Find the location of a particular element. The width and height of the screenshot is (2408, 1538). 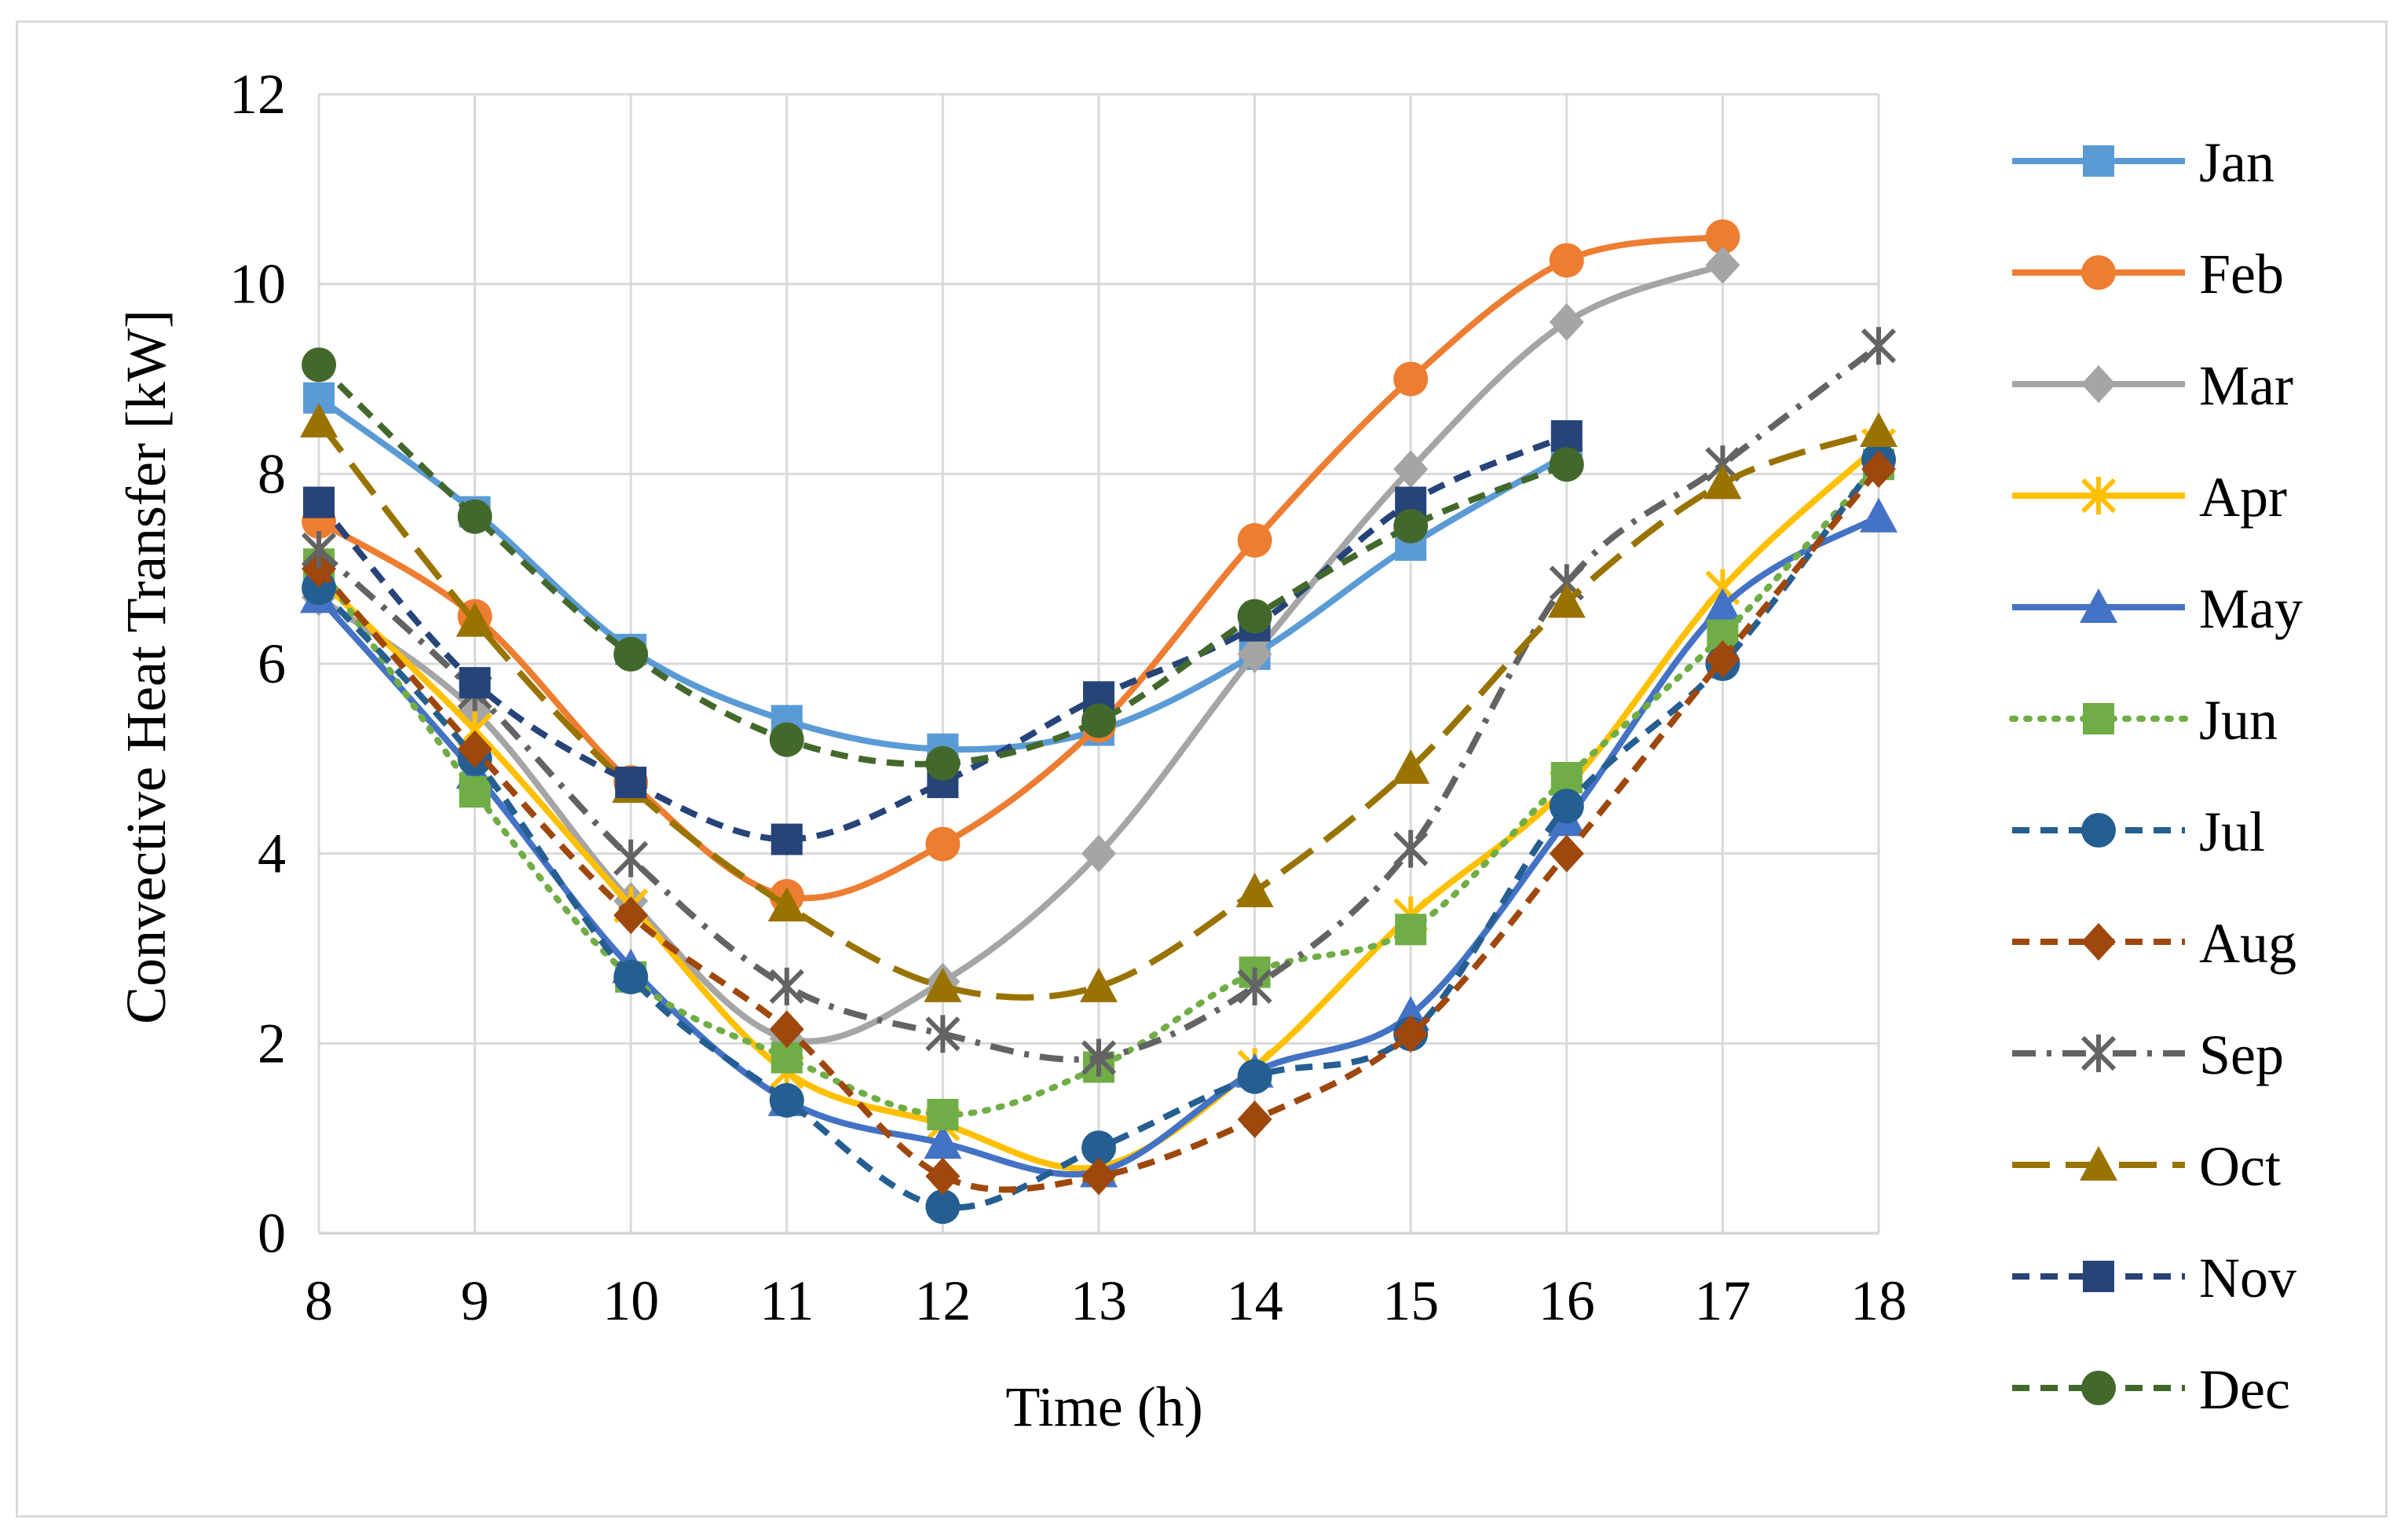

legend-item-mar: Mar is located at coordinates (2152, 385).